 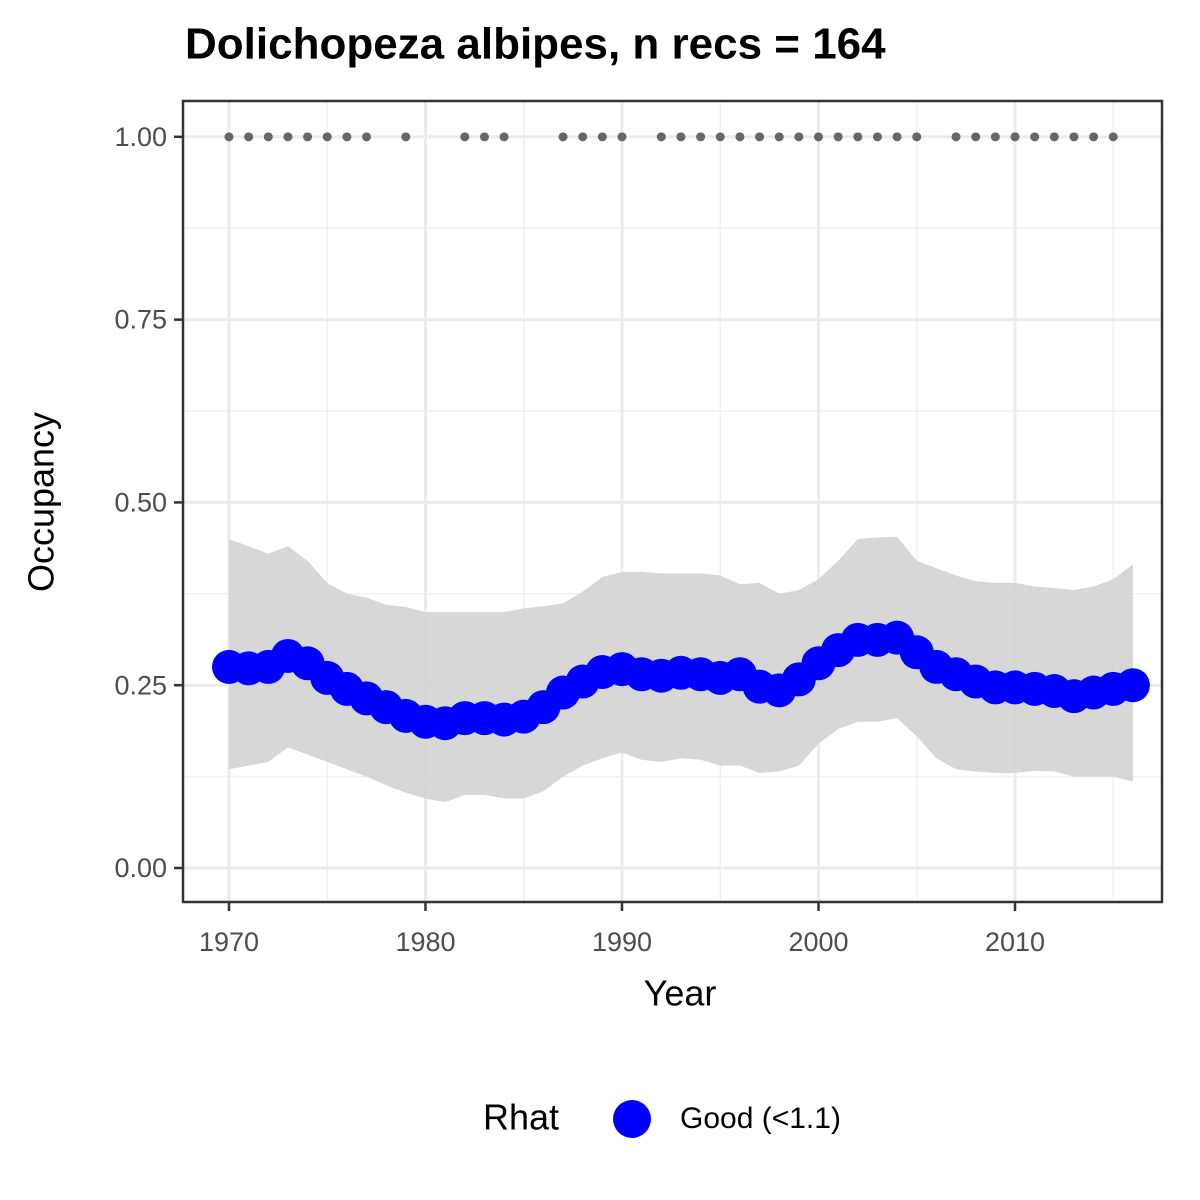 I want to click on y-tick-label: 0.25, so click(x=140, y=685).